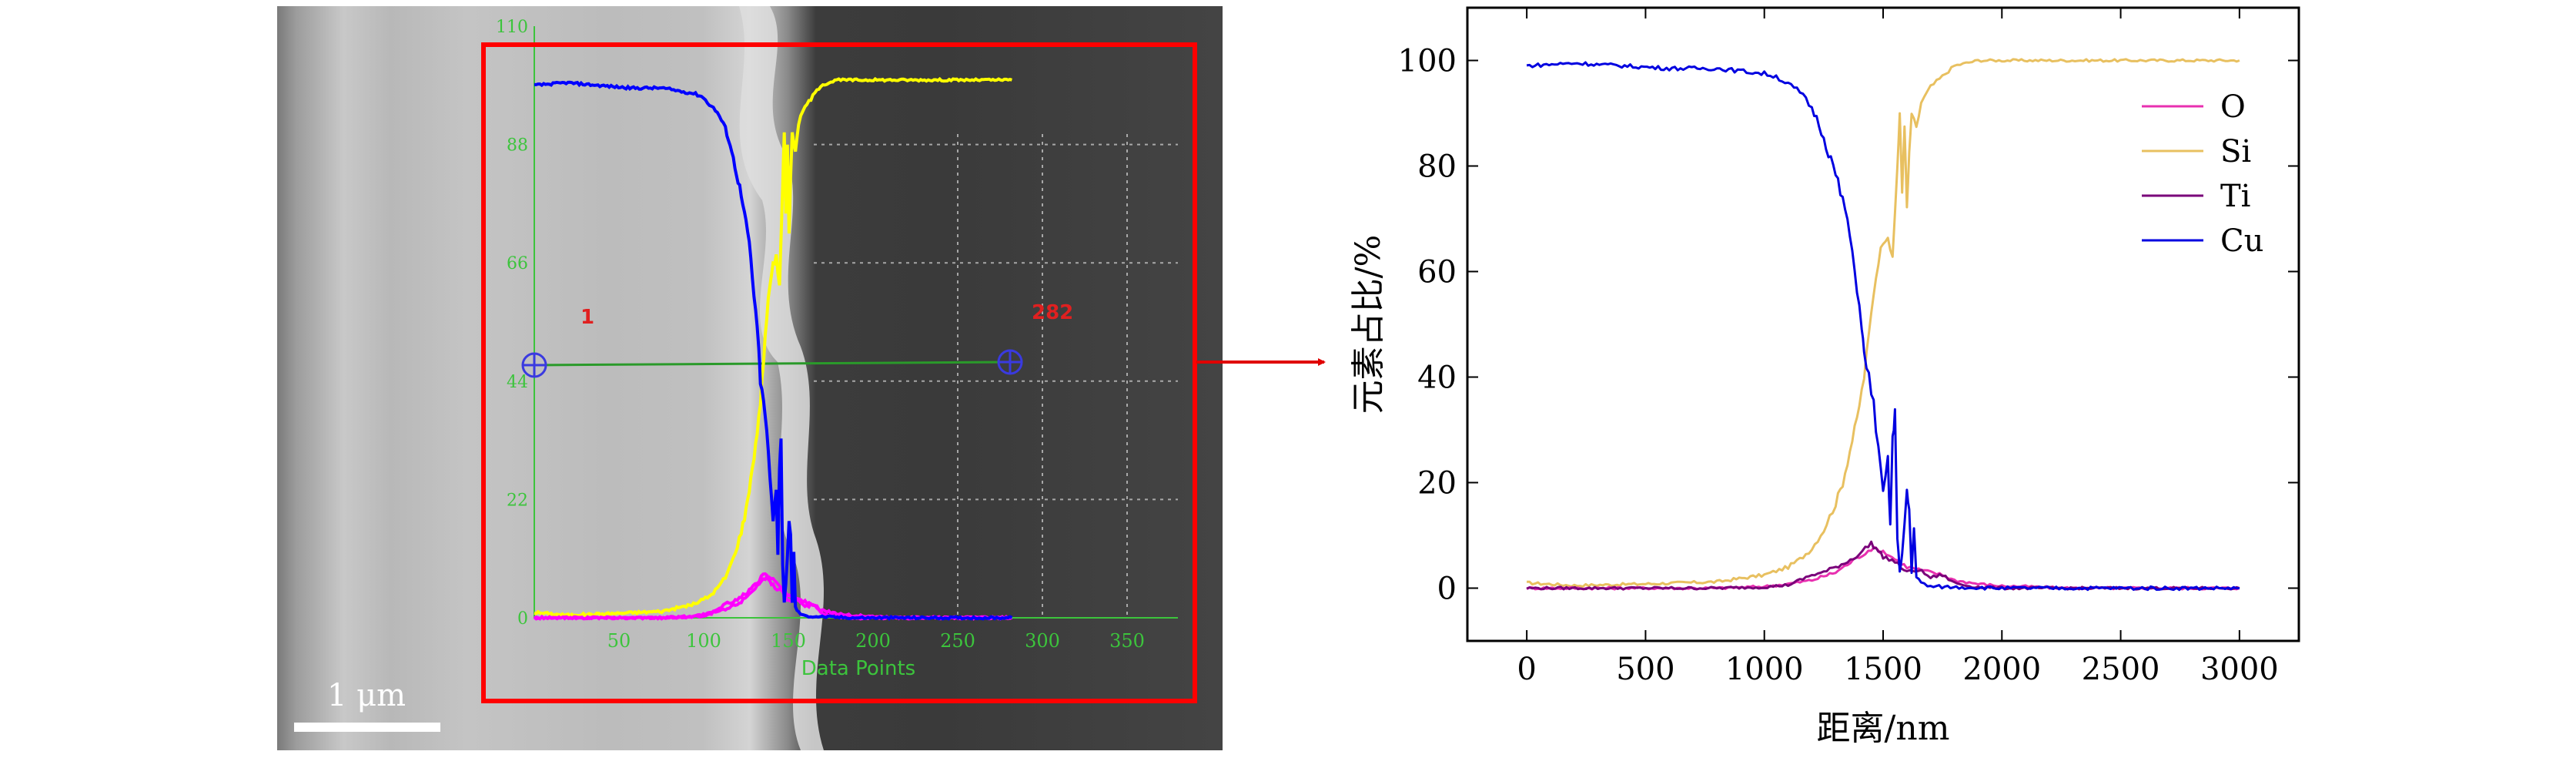  What do you see at coordinates (2240, 670) in the screenshot?
I see `x-tick-label: 3000` at bounding box center [2240, 670].